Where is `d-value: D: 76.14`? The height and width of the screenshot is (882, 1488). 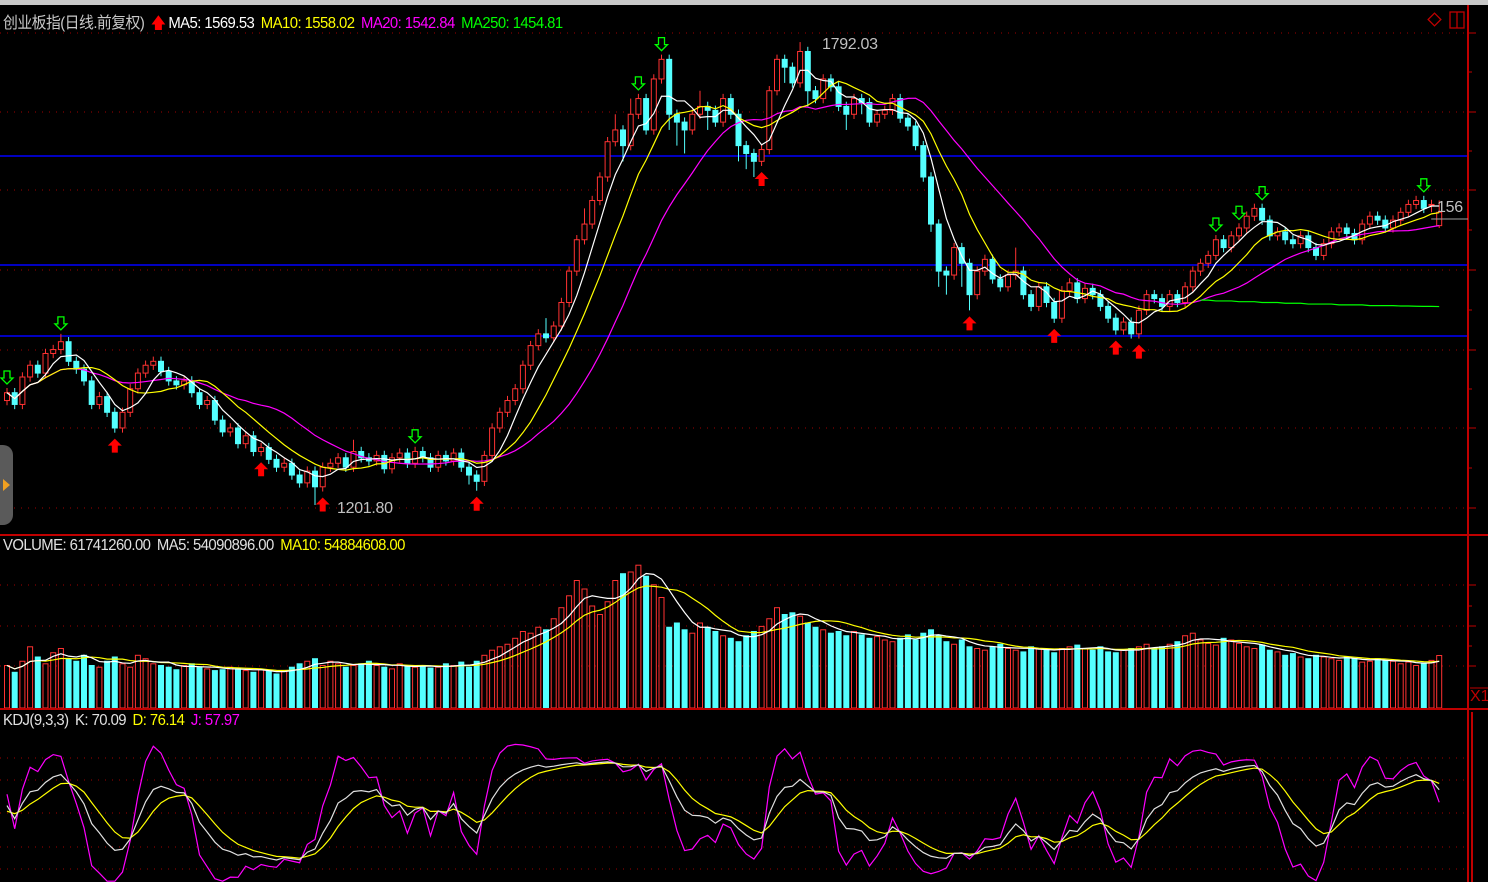 d-value: D: 76.14 is located at coordinates (158, 720).